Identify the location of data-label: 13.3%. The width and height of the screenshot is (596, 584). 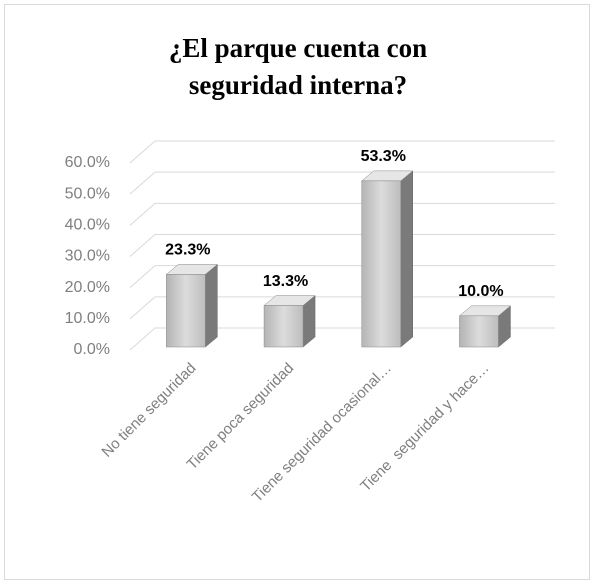
(285, 281).